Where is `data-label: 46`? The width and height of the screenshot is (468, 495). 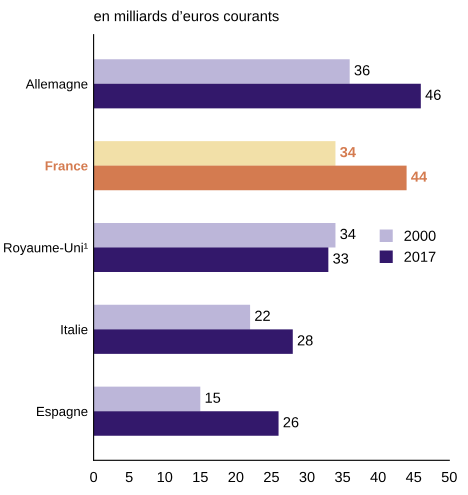
data-label: 46 is located at coordinates (433, 95).